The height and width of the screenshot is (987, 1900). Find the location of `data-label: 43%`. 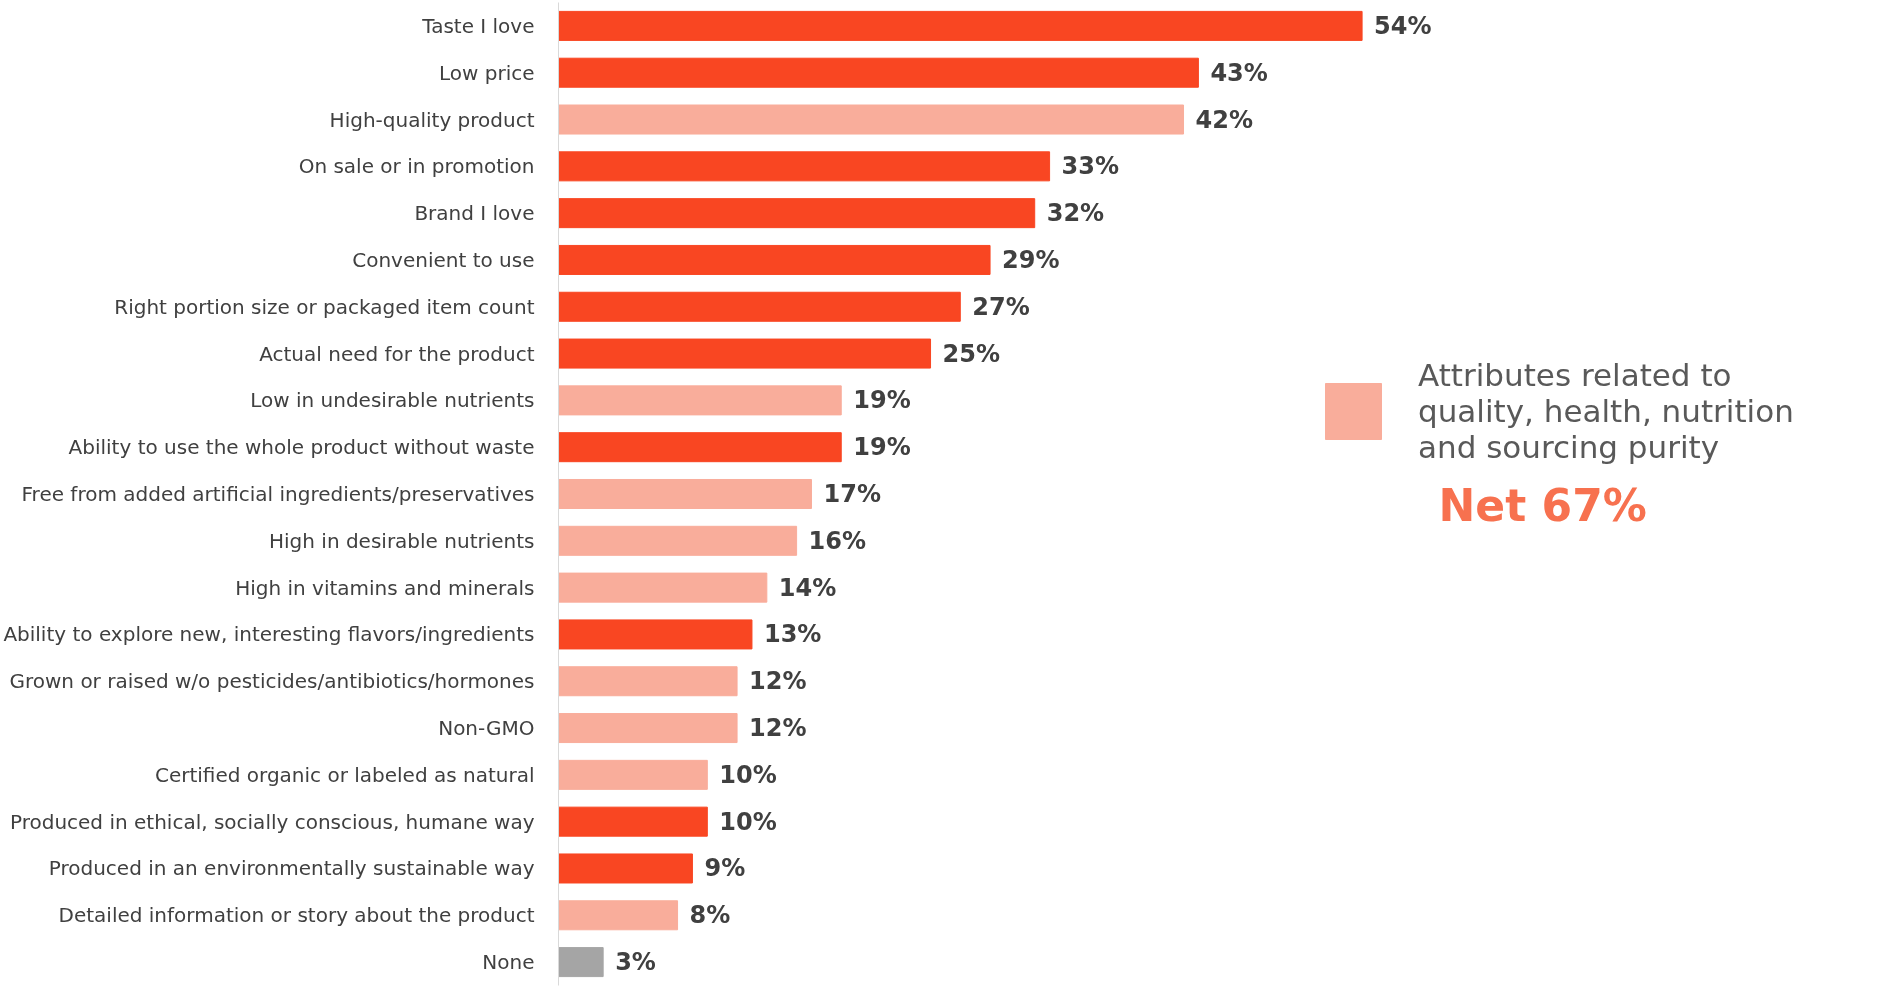

data-label: 43% is located at coordinates (1239, 72).